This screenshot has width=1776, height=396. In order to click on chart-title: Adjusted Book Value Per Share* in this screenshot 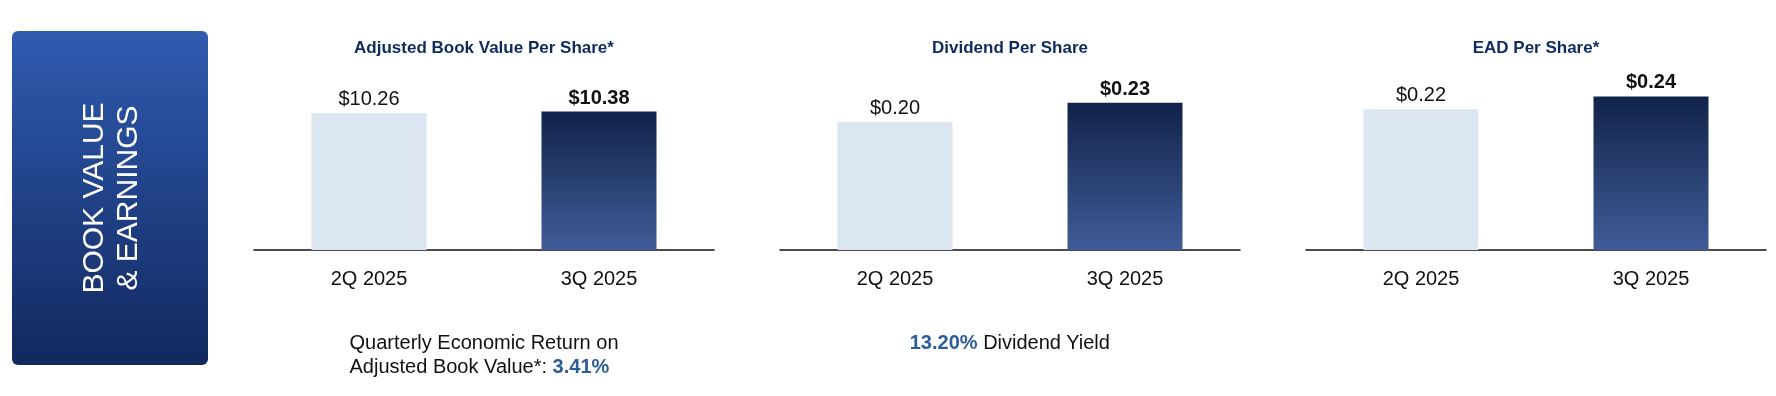, I will do `click(484, 47)`.